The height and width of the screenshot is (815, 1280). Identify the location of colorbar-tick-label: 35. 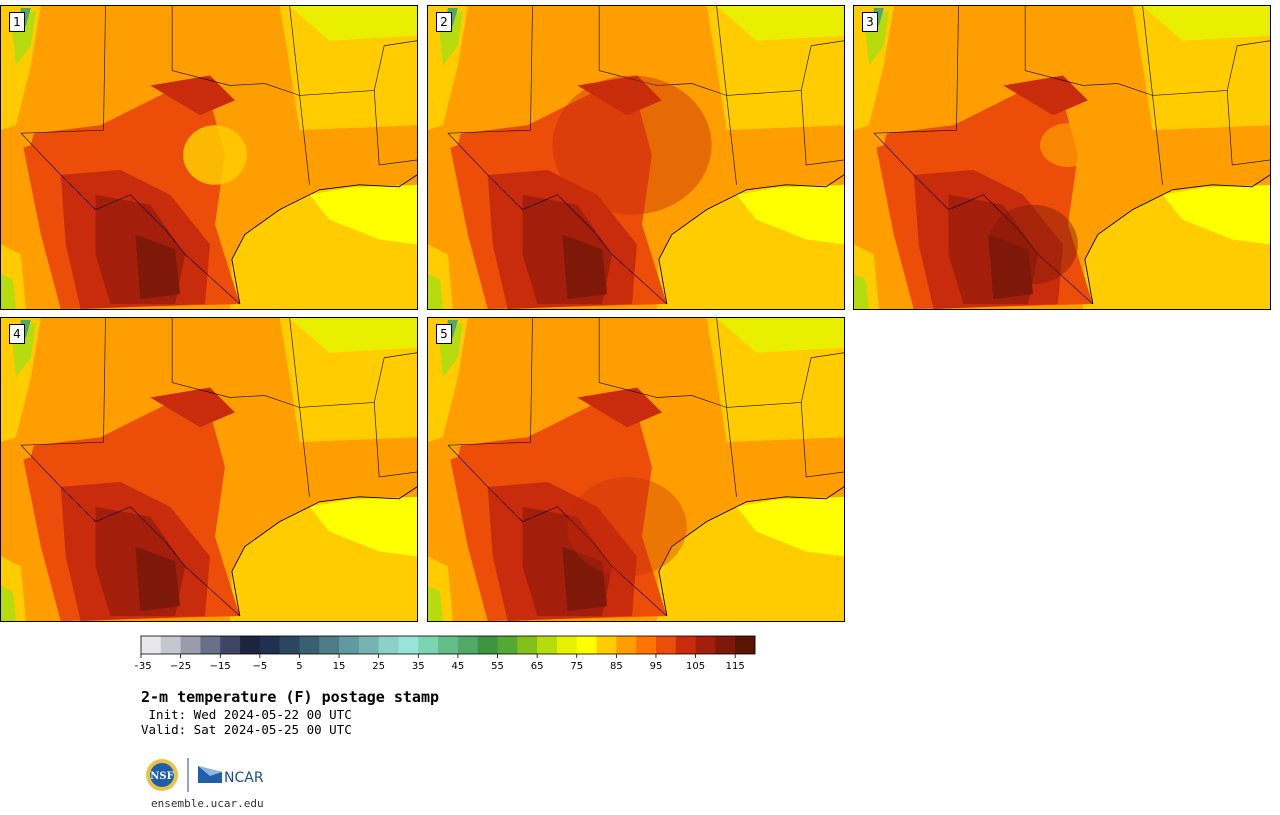
(418, 666).